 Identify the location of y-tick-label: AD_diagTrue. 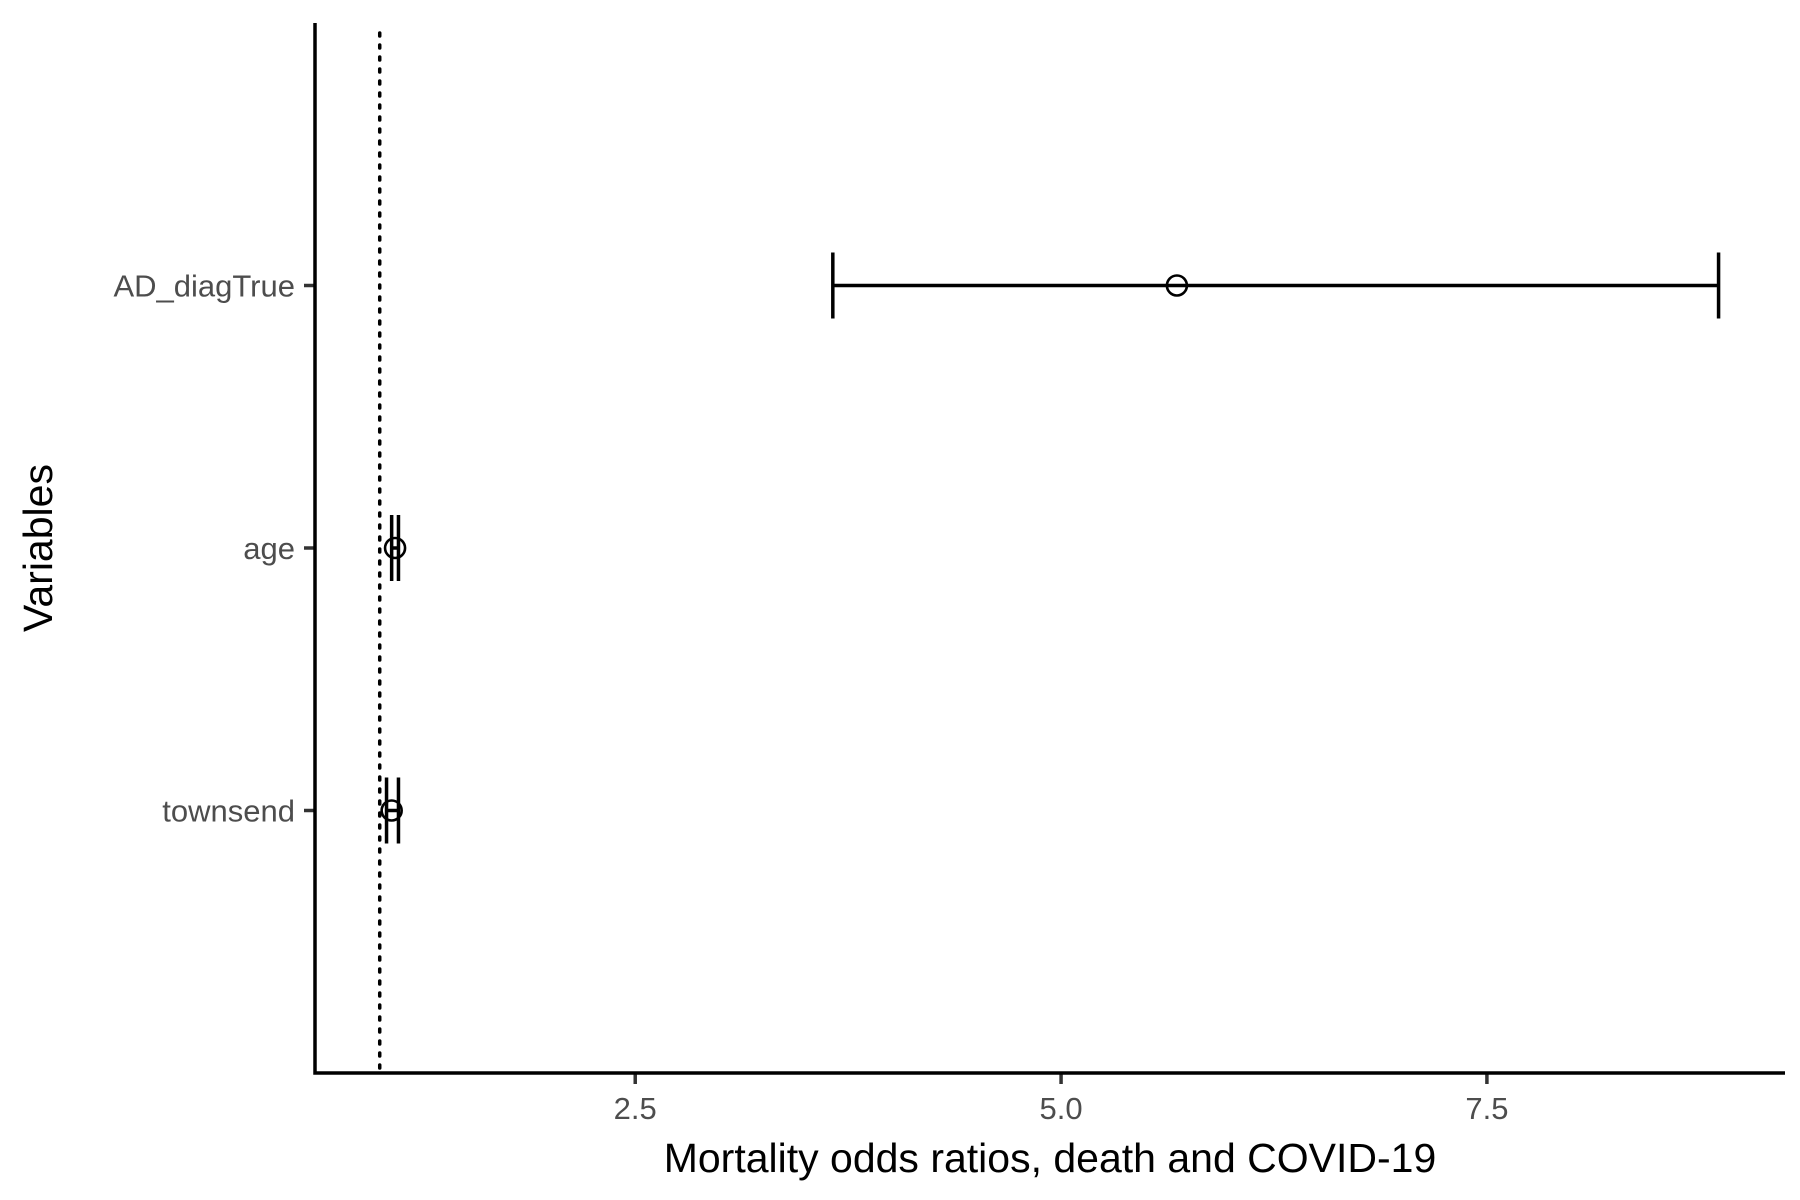
(204, 286).